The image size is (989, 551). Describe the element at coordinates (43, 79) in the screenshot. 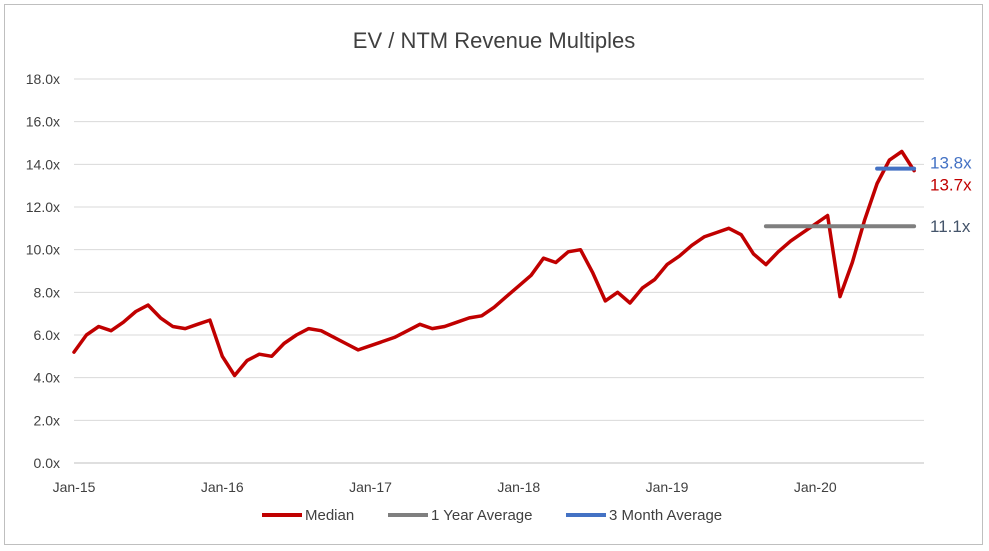

I see `y-tick-label: 18.0x` at that location.